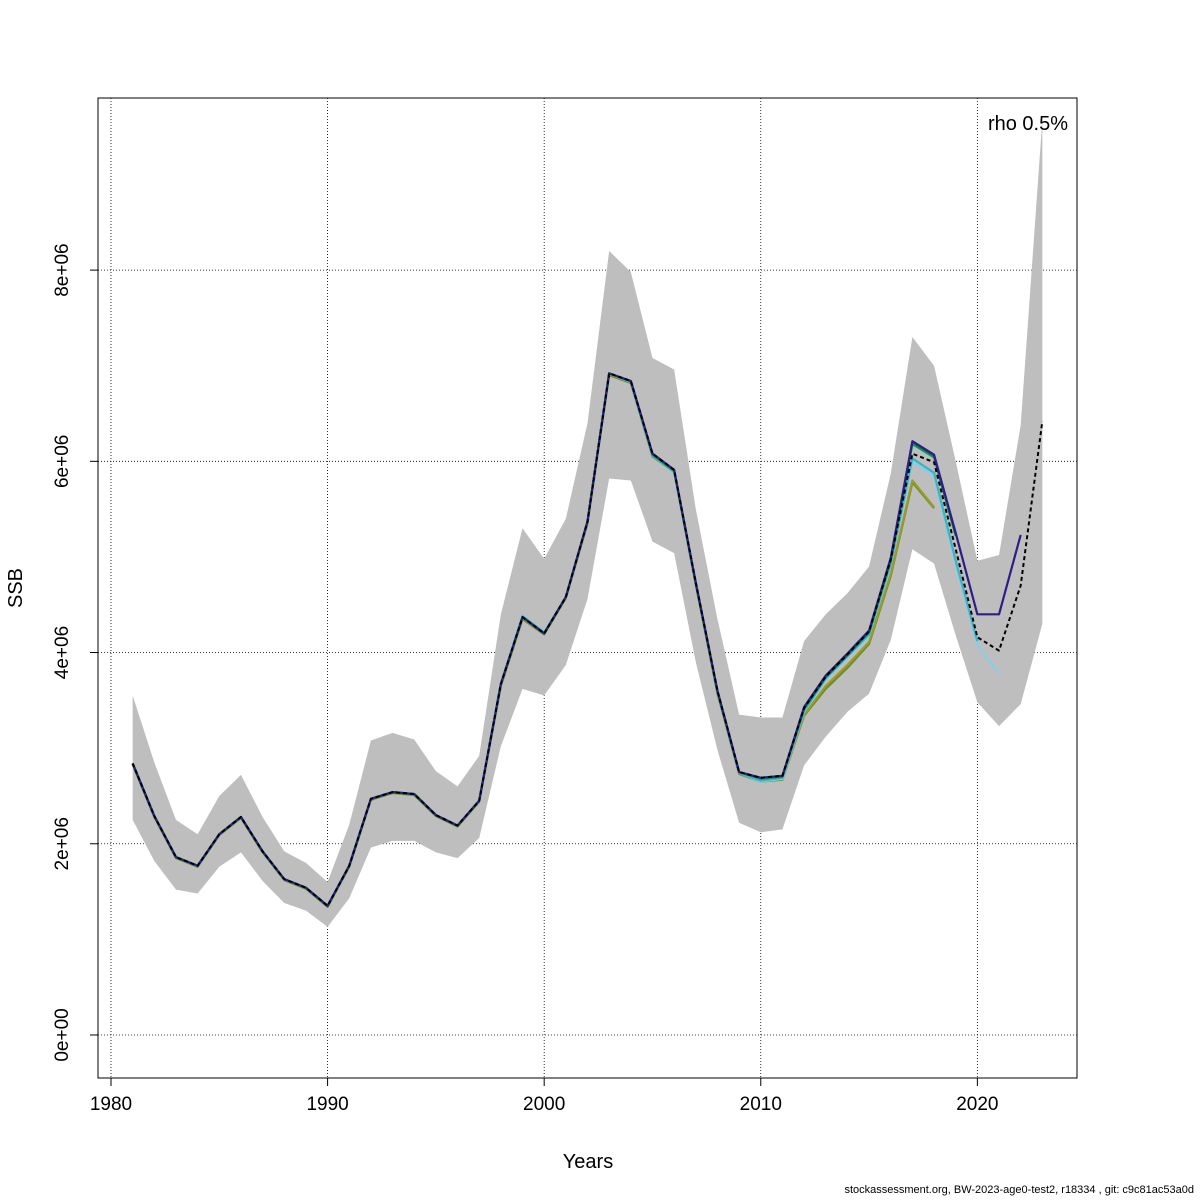  I want to click on y-tick-label: 4e+06, so click(62, 652).